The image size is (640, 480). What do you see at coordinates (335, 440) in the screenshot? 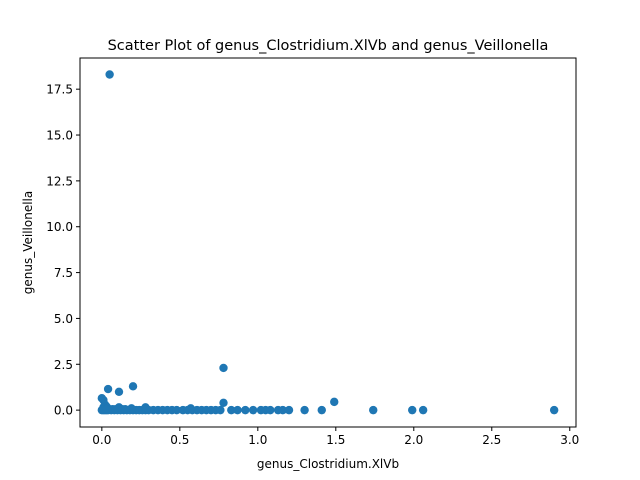
I see `x-tick-label: 1.5` at bounding box center [335, 440].